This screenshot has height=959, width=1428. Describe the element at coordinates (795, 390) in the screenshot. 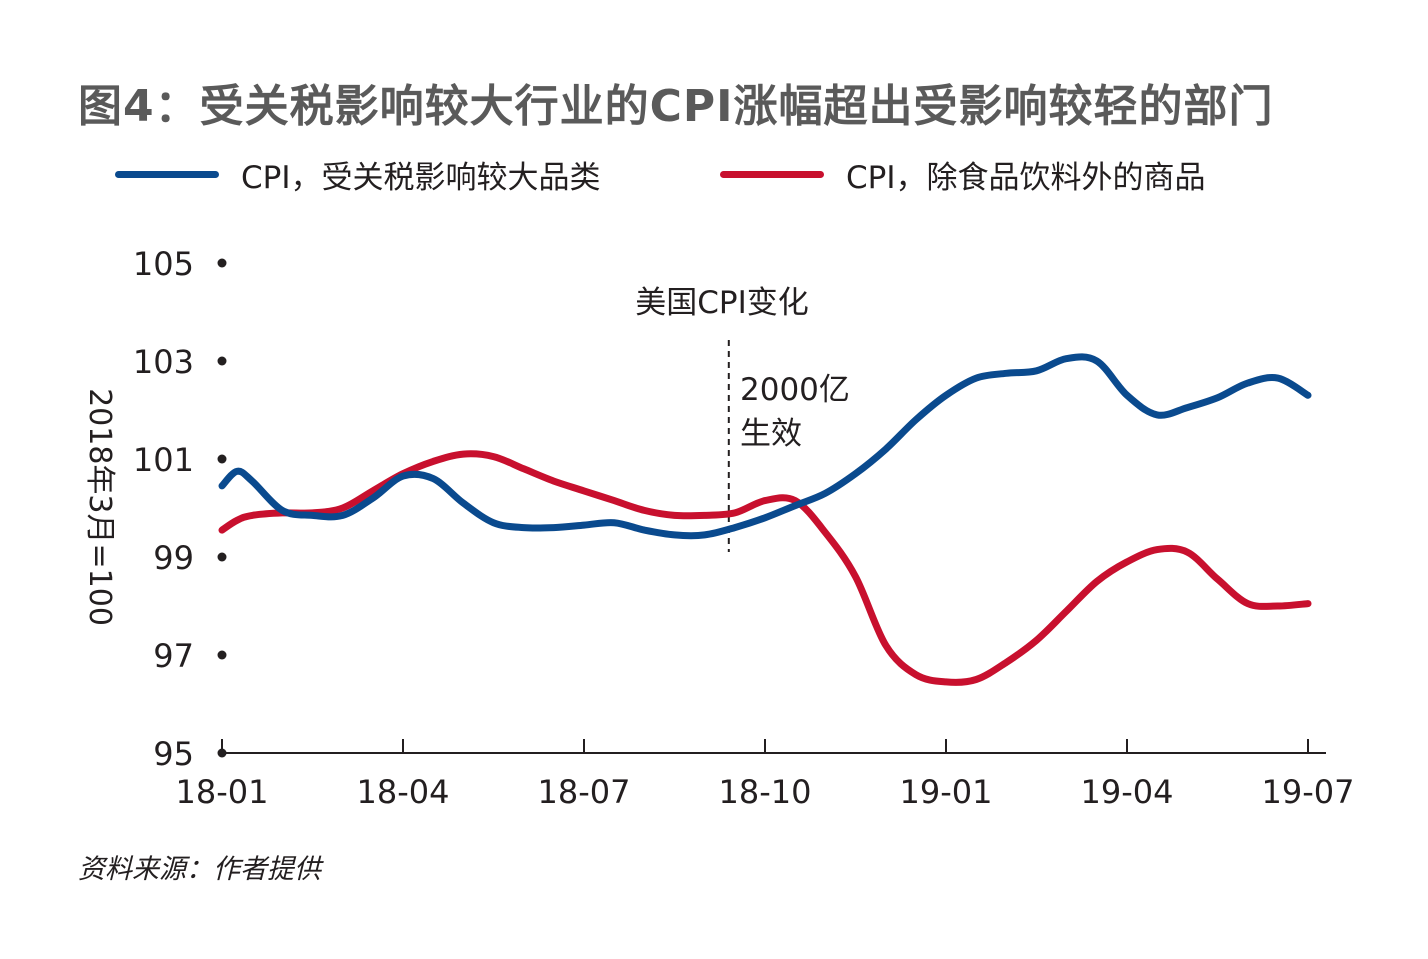

I see `annotation-200b: 2000亿` at that location.